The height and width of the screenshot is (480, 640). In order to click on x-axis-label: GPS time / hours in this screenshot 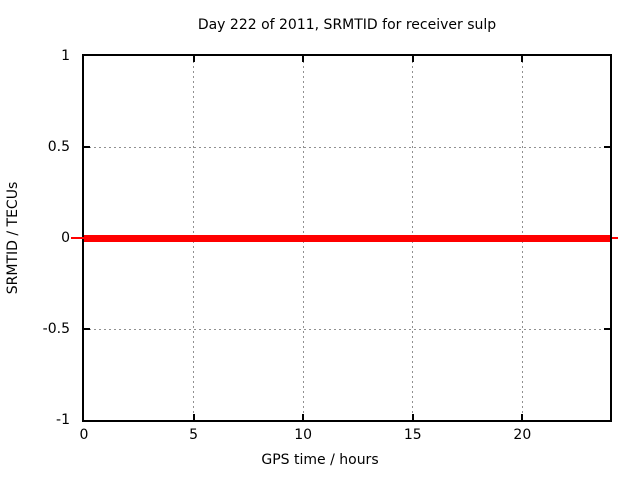, I will do `click(320, 460)`.